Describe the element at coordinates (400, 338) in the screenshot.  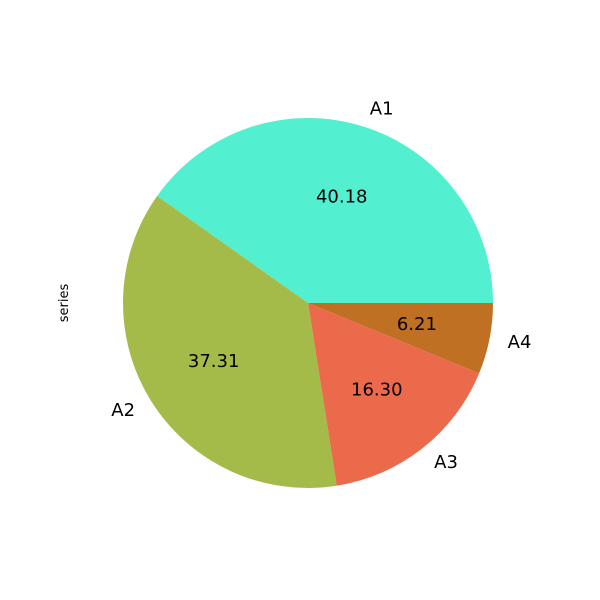
I see `pie-slice-a4` at that location.